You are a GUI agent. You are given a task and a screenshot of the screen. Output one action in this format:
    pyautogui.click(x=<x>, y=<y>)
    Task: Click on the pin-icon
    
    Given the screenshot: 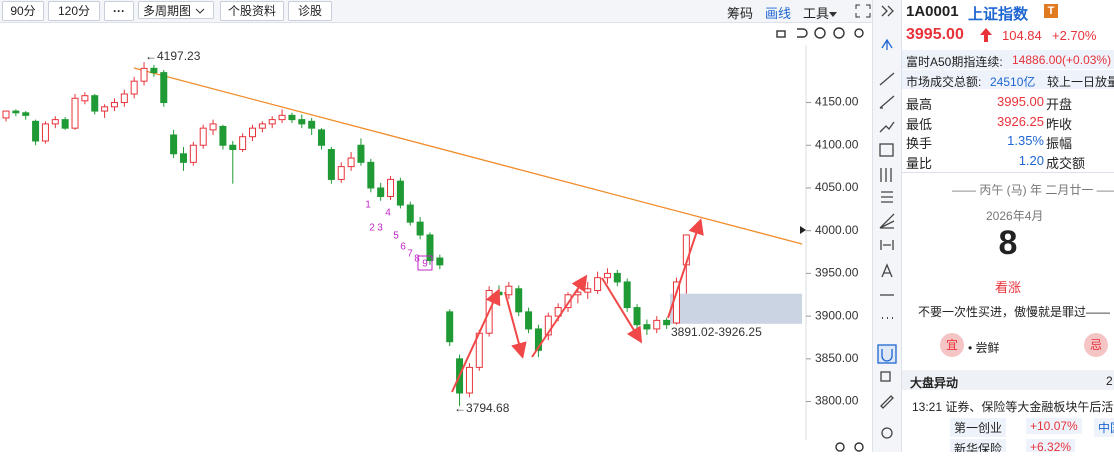 What is the action you would take?
    pyautogui.click(x=887, y=44)
    